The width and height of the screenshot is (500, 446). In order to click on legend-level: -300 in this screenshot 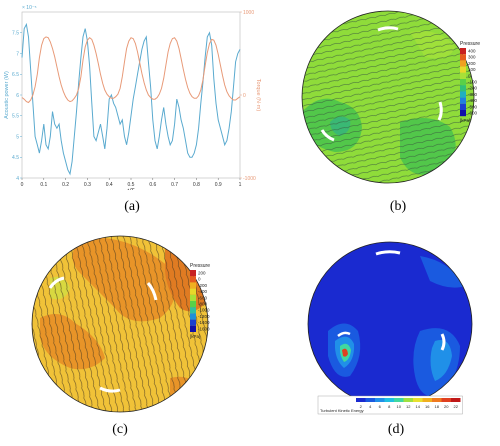, I will do `click(473, 94)`.